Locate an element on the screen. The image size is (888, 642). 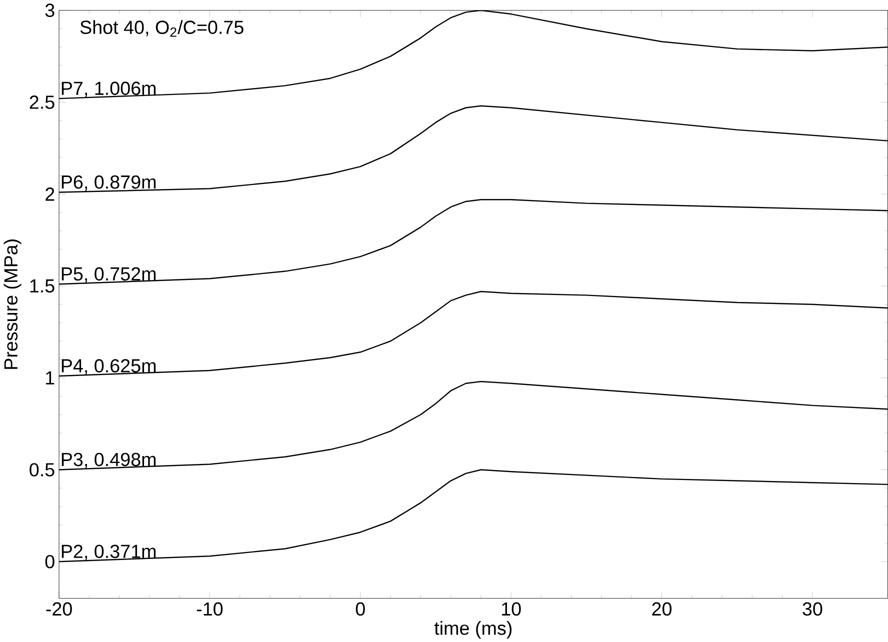
x-tick-label: 30 is located at coordinates (812, 609).